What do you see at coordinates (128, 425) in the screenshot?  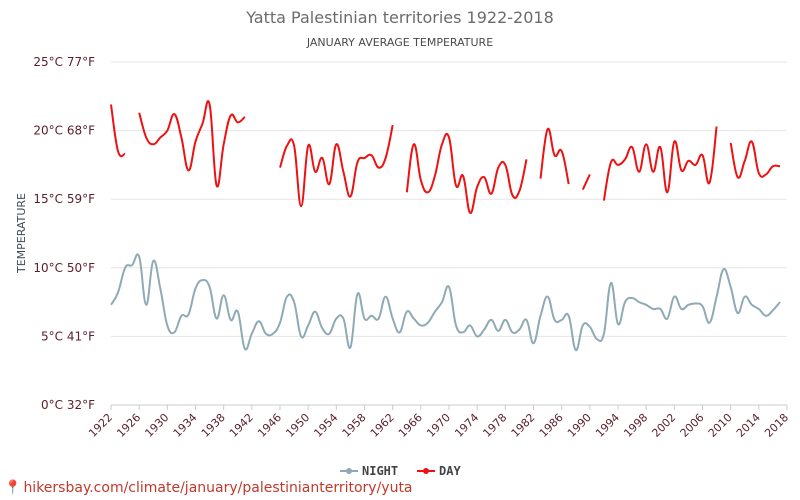 I see `x-tick-label: 1926` at bounding box center [128, 425].